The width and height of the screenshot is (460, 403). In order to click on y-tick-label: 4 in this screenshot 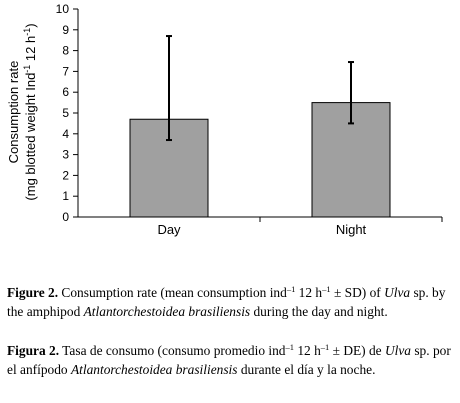, I will do `click(65, 134)`.